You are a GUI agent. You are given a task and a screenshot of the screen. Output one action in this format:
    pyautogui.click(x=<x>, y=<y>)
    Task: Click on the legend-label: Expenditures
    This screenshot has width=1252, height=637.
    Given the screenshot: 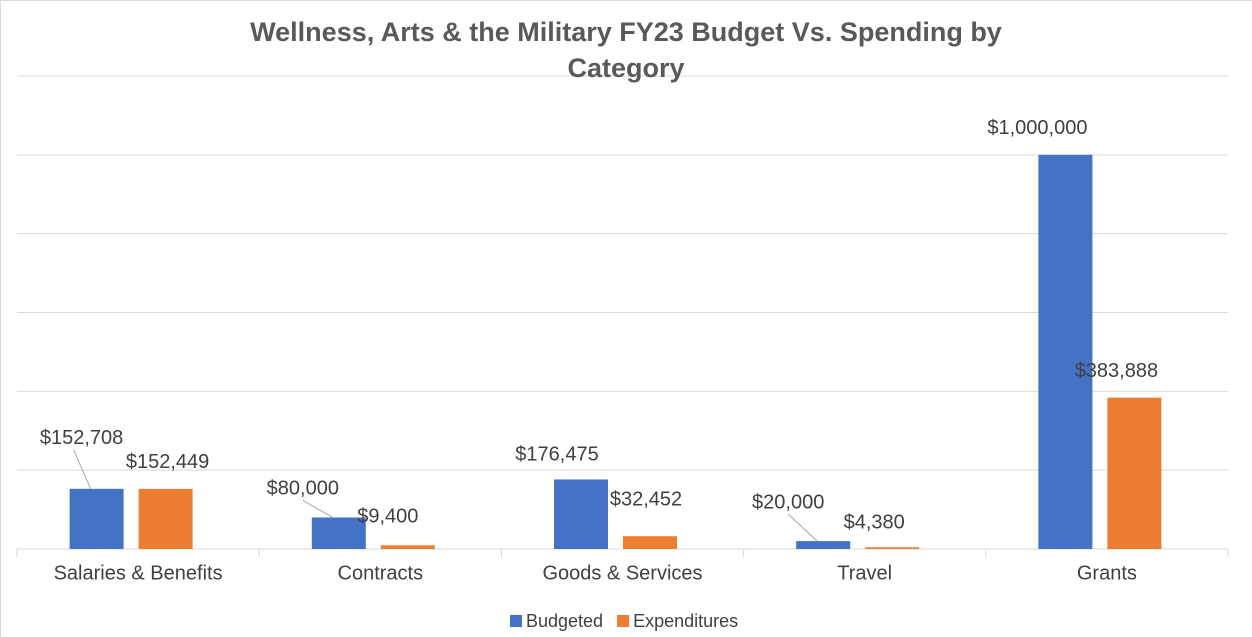 What is the action you would take?
    pyautogui.click(x=685, y=621)
    